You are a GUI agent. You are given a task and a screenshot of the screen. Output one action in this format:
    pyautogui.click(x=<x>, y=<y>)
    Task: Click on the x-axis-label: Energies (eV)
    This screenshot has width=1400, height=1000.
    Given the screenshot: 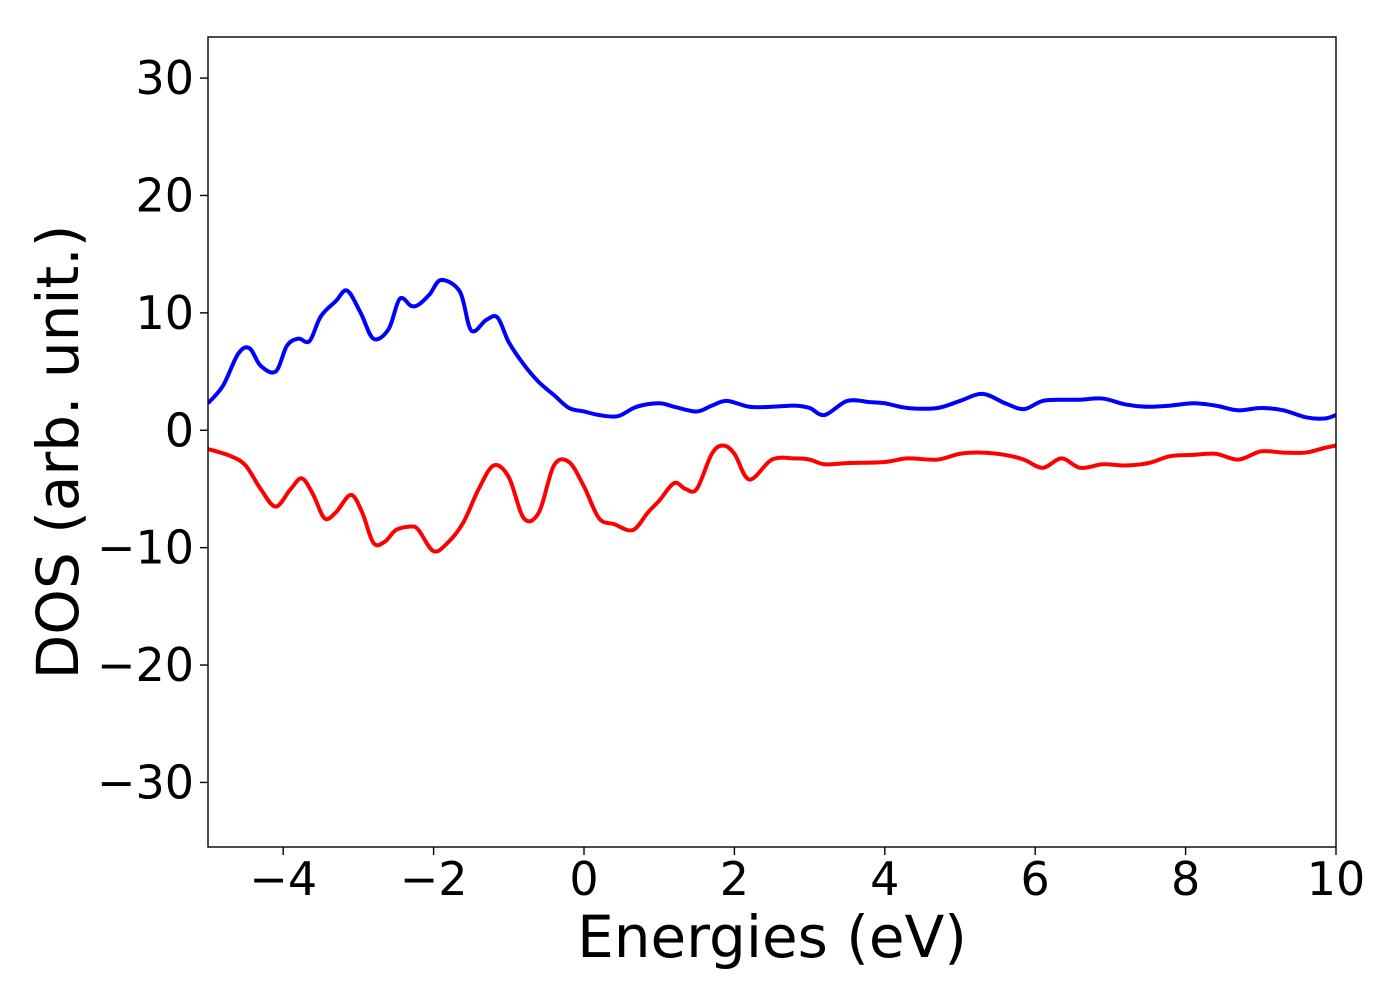 What is the action you would take?
    pyautogui.click(x=772, y=937)
    